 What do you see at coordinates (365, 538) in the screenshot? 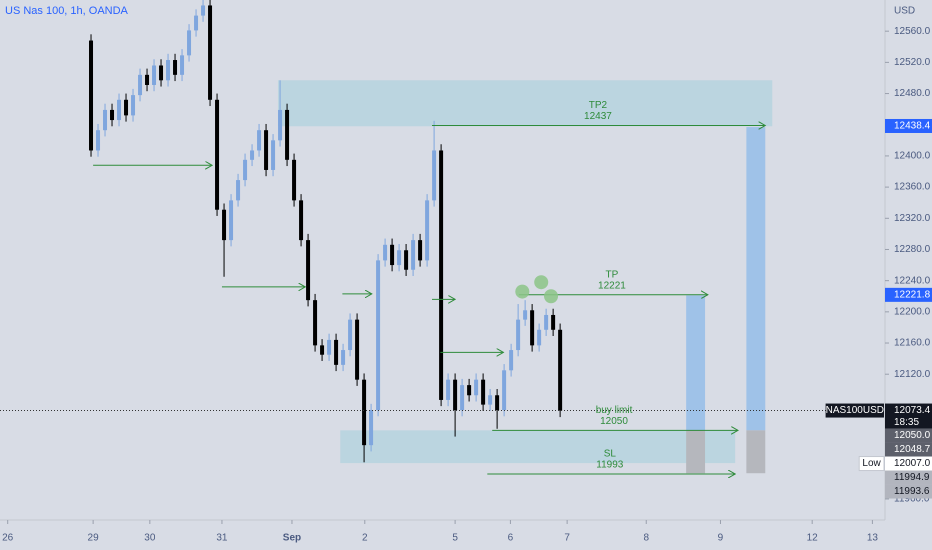
I see `x-tick-label: 2` at bounding box center [365, 538].